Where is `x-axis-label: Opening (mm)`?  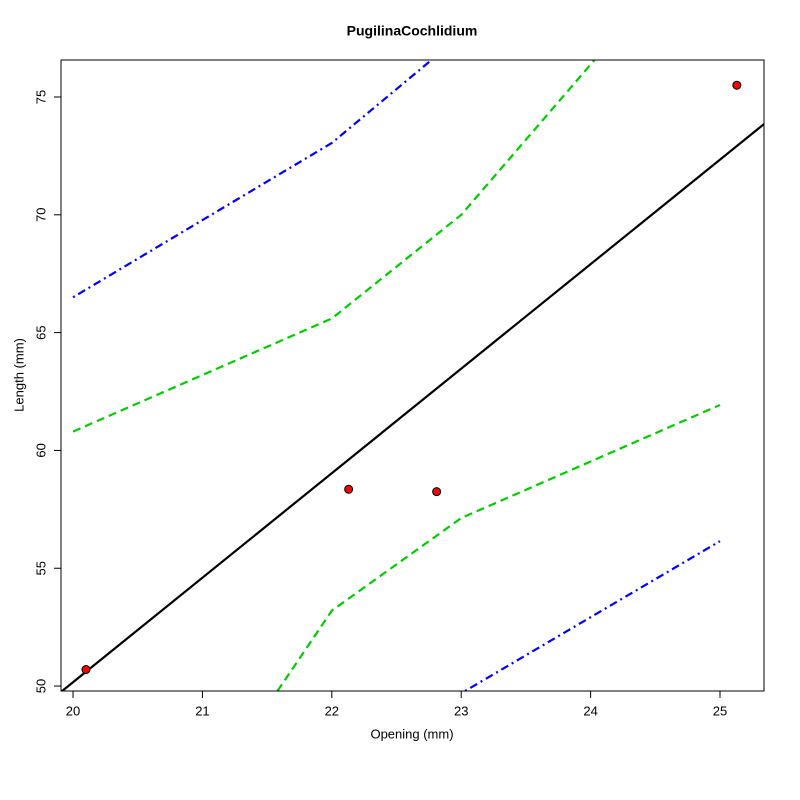 x-axis-label: Opening (mm) is located at coordinates (411, 733).